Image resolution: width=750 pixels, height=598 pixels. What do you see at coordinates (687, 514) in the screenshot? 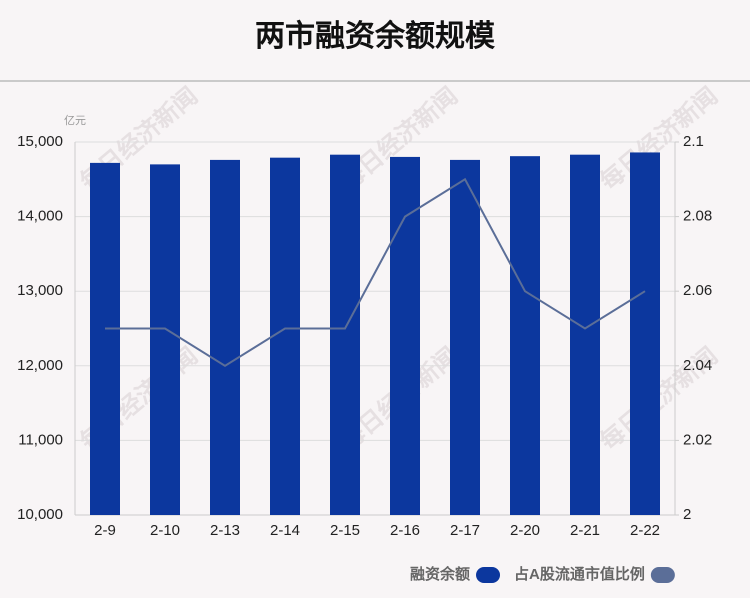
I see `y2-tick-label: 2` at bounding box center [687, 514].